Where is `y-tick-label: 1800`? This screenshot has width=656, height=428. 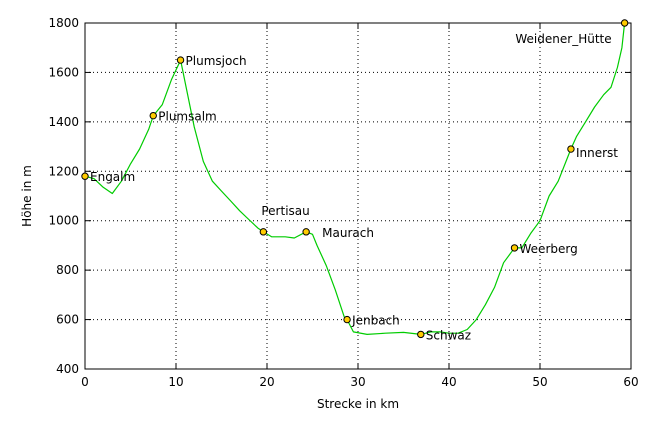 y-tick-label: 1800 is located at coordinates (63, 23).